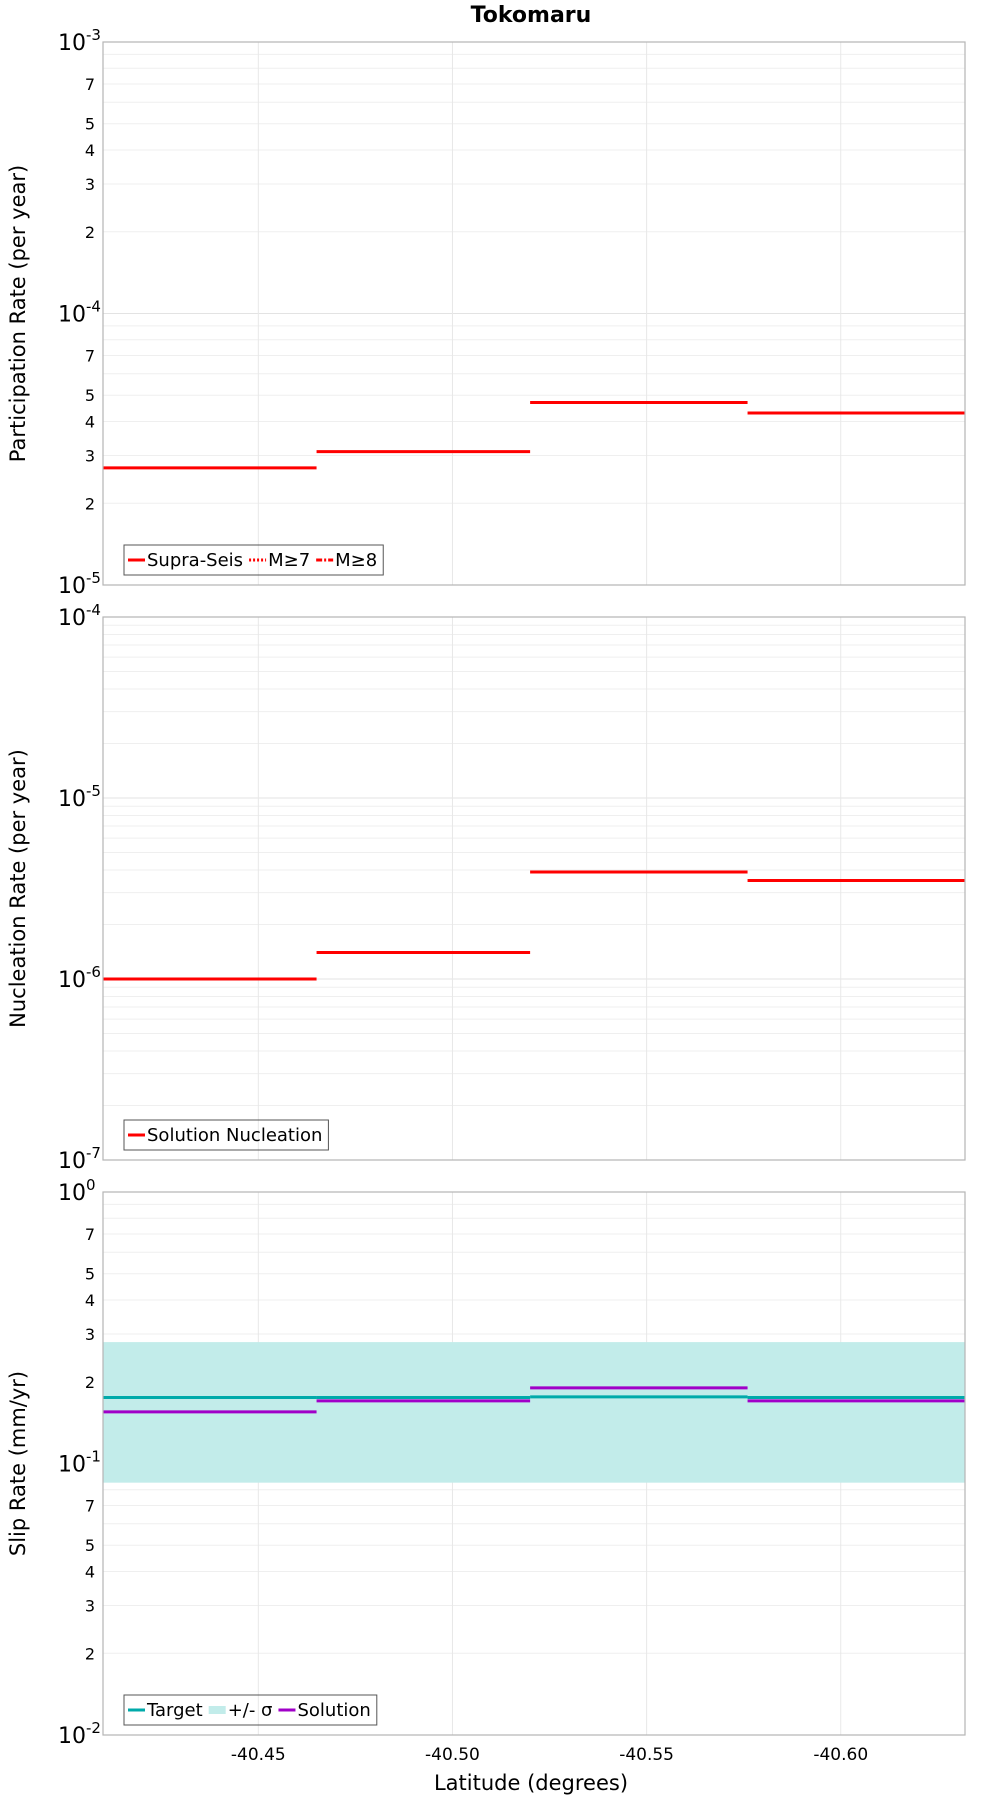 The image size is (1000, 1800). What do you see at coordinates (258, 1755) in the screenshot?
I see `x-tick-label: -40.45` at bounding box center [258, 1755].